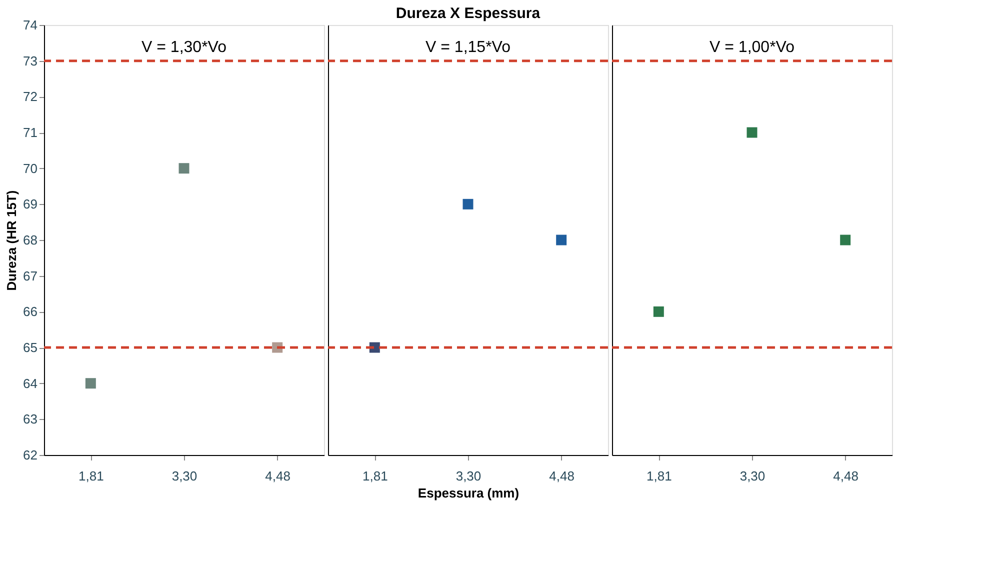 This screenshot has height=579, width=992. What do you see at coordinates (752, 47) in the screenshot?
I see `annotation: V = 1,00*Vo` at bounding box center [752, 47].